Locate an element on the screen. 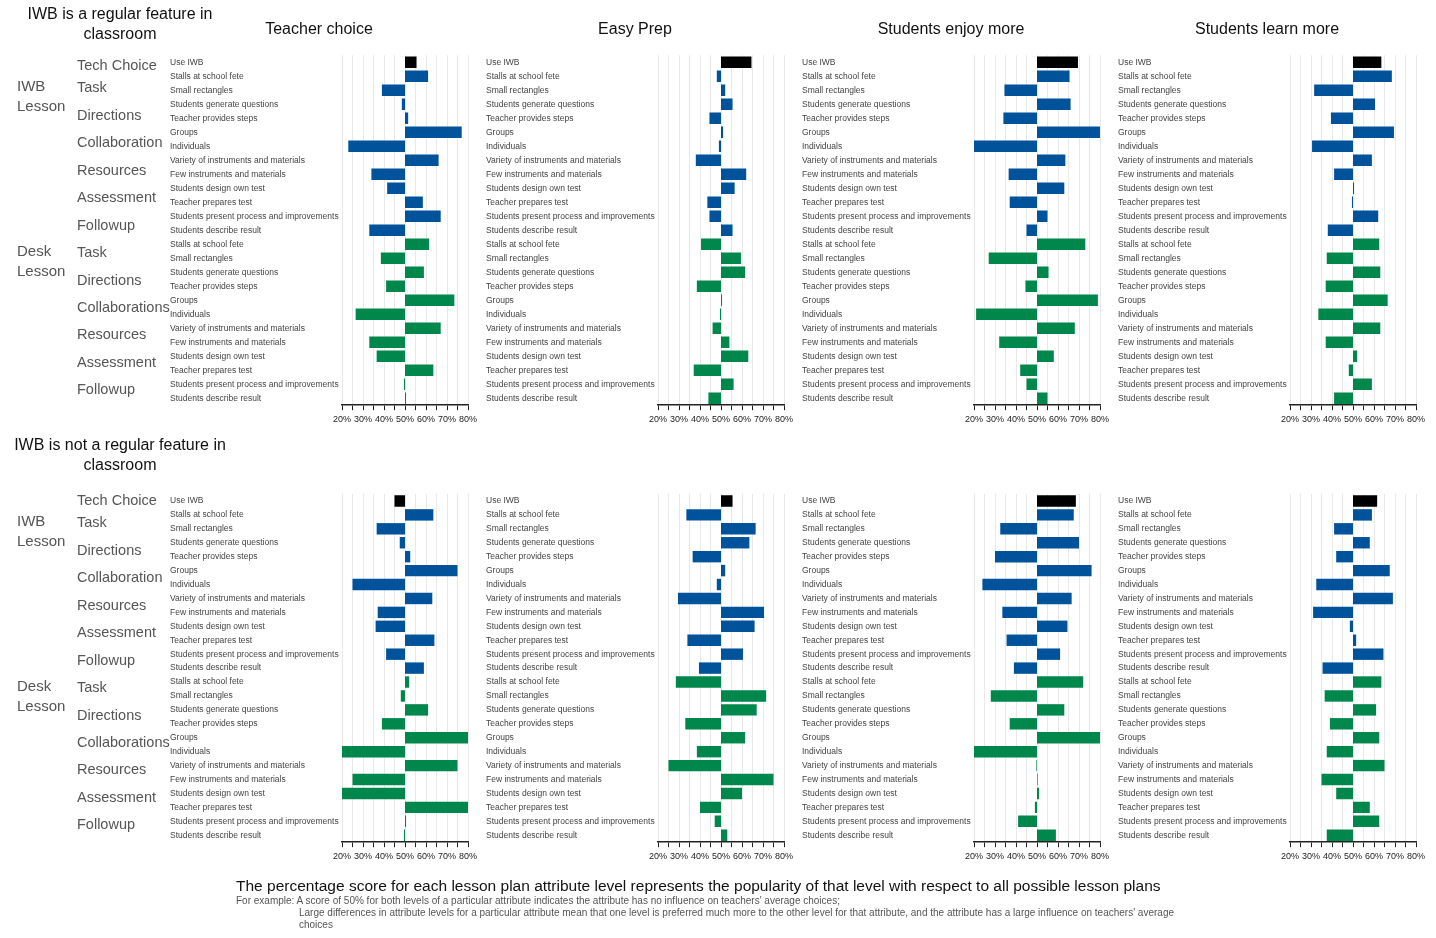 This screenshot has width=1436, height=938. text: Directions is located at coordinates (109, 715).